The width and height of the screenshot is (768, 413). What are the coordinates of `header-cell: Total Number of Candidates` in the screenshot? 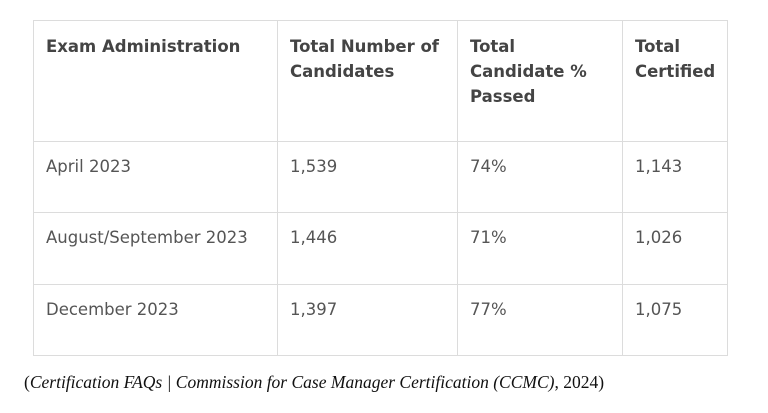 It's located at (367, 81).